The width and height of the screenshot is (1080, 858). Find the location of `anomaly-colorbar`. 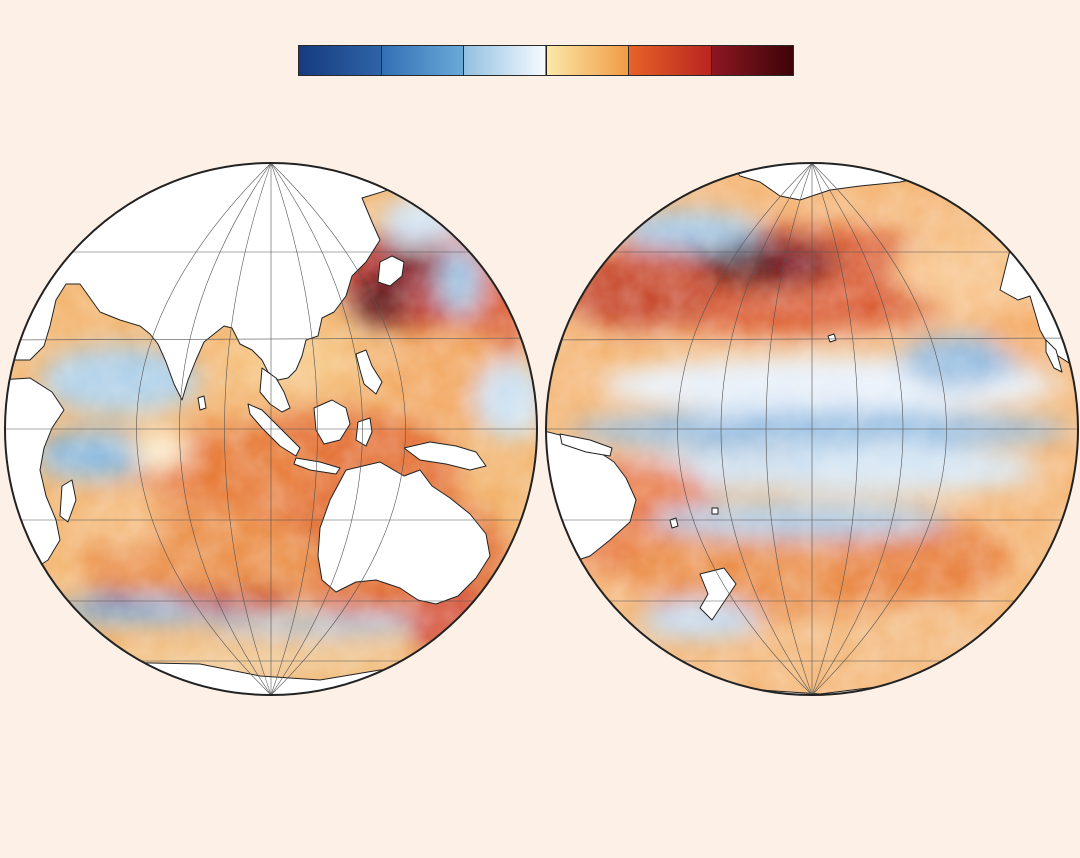

anomaly-colorbar is located at coordinates (546, 60).